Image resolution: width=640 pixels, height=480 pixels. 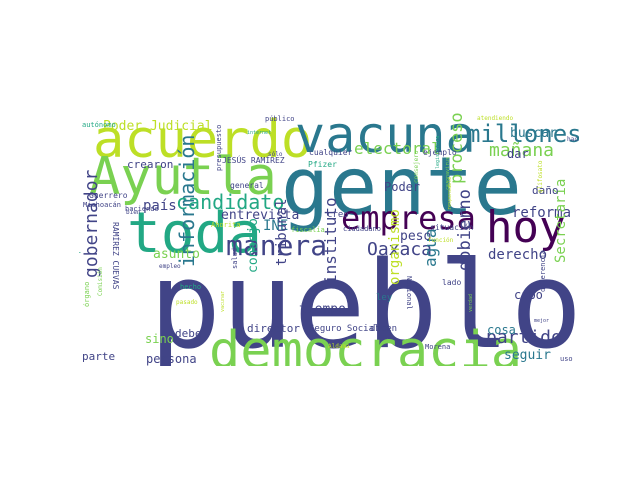 I want to click on word-nacional: Nacional, so click(x=409, y=293).